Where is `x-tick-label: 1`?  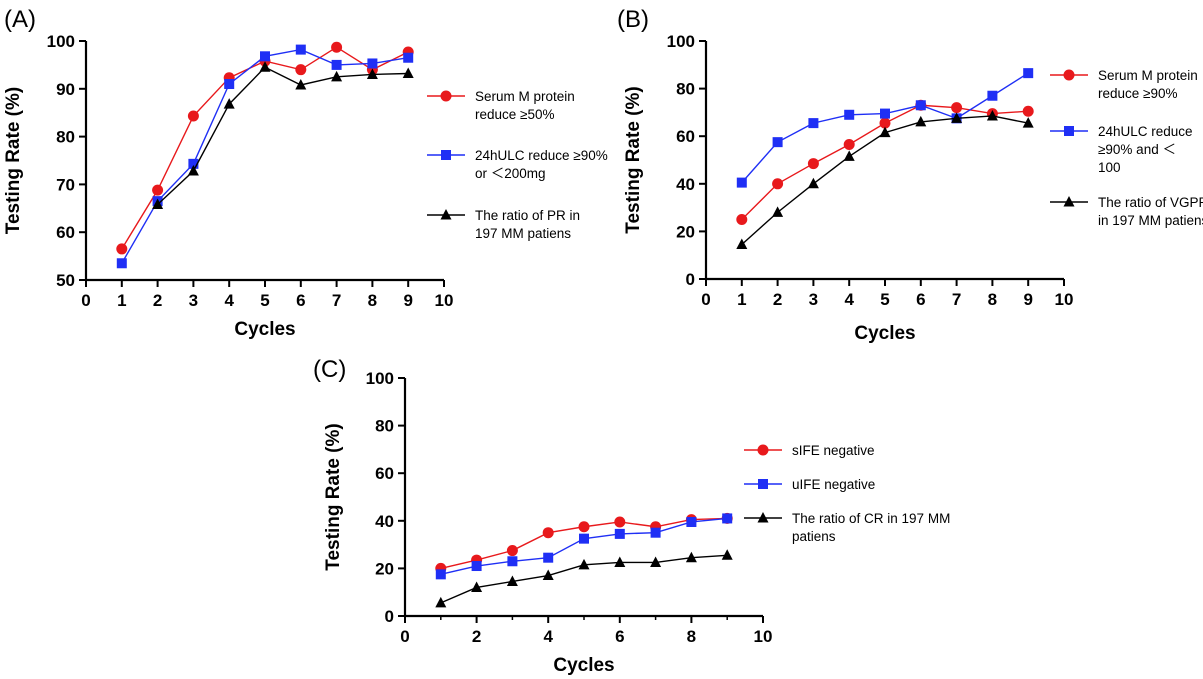
x-tick-label: 1 is located at coordinates (121, 300).